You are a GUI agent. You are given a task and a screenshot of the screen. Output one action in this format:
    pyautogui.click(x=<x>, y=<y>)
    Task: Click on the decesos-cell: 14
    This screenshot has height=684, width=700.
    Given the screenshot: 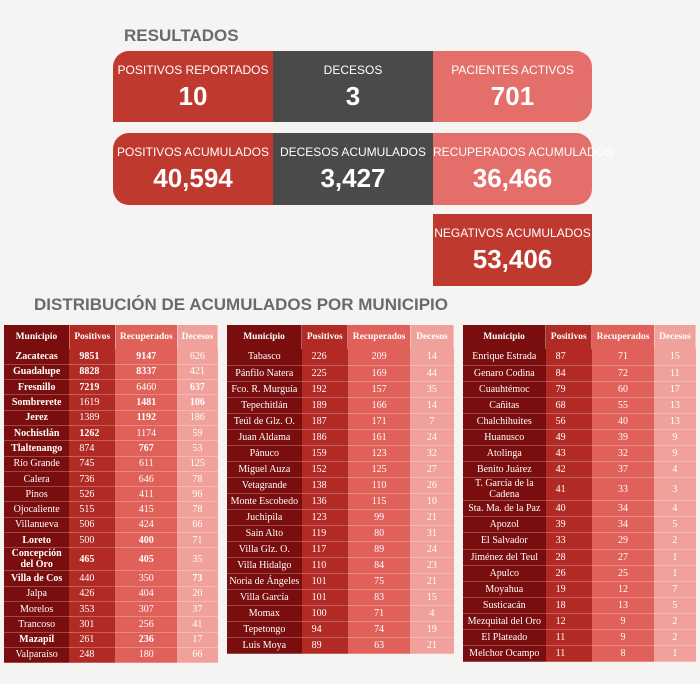 What is the action you would take?
    pyautogui.click(x=432, y=357)
    